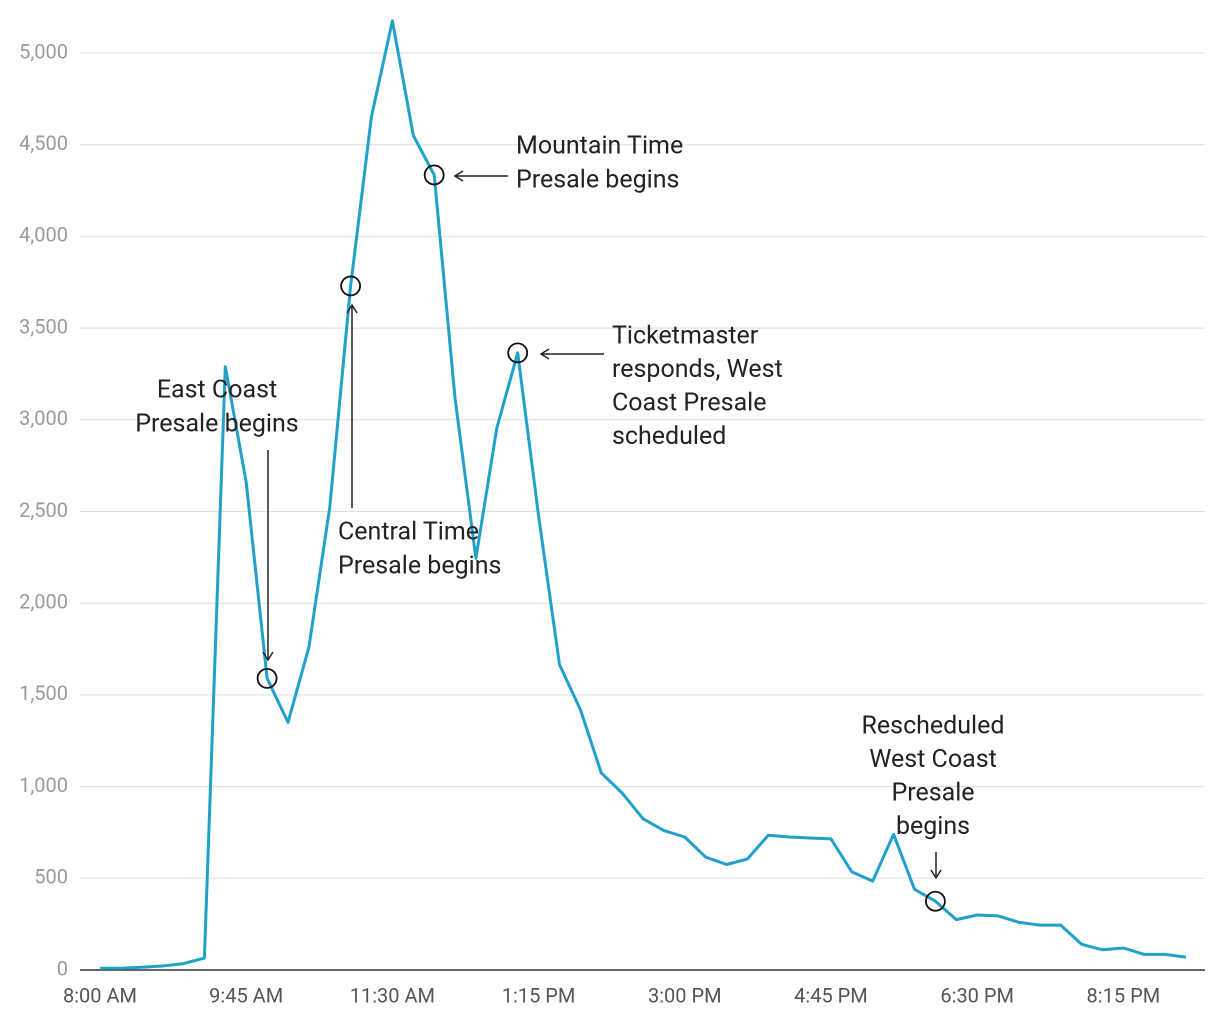 The width and height of the screenshot is (1220, 1020). Describe the element at coordinates (43, 326) in the screenshot. I see `y-tick-label: 3,500` at that location.